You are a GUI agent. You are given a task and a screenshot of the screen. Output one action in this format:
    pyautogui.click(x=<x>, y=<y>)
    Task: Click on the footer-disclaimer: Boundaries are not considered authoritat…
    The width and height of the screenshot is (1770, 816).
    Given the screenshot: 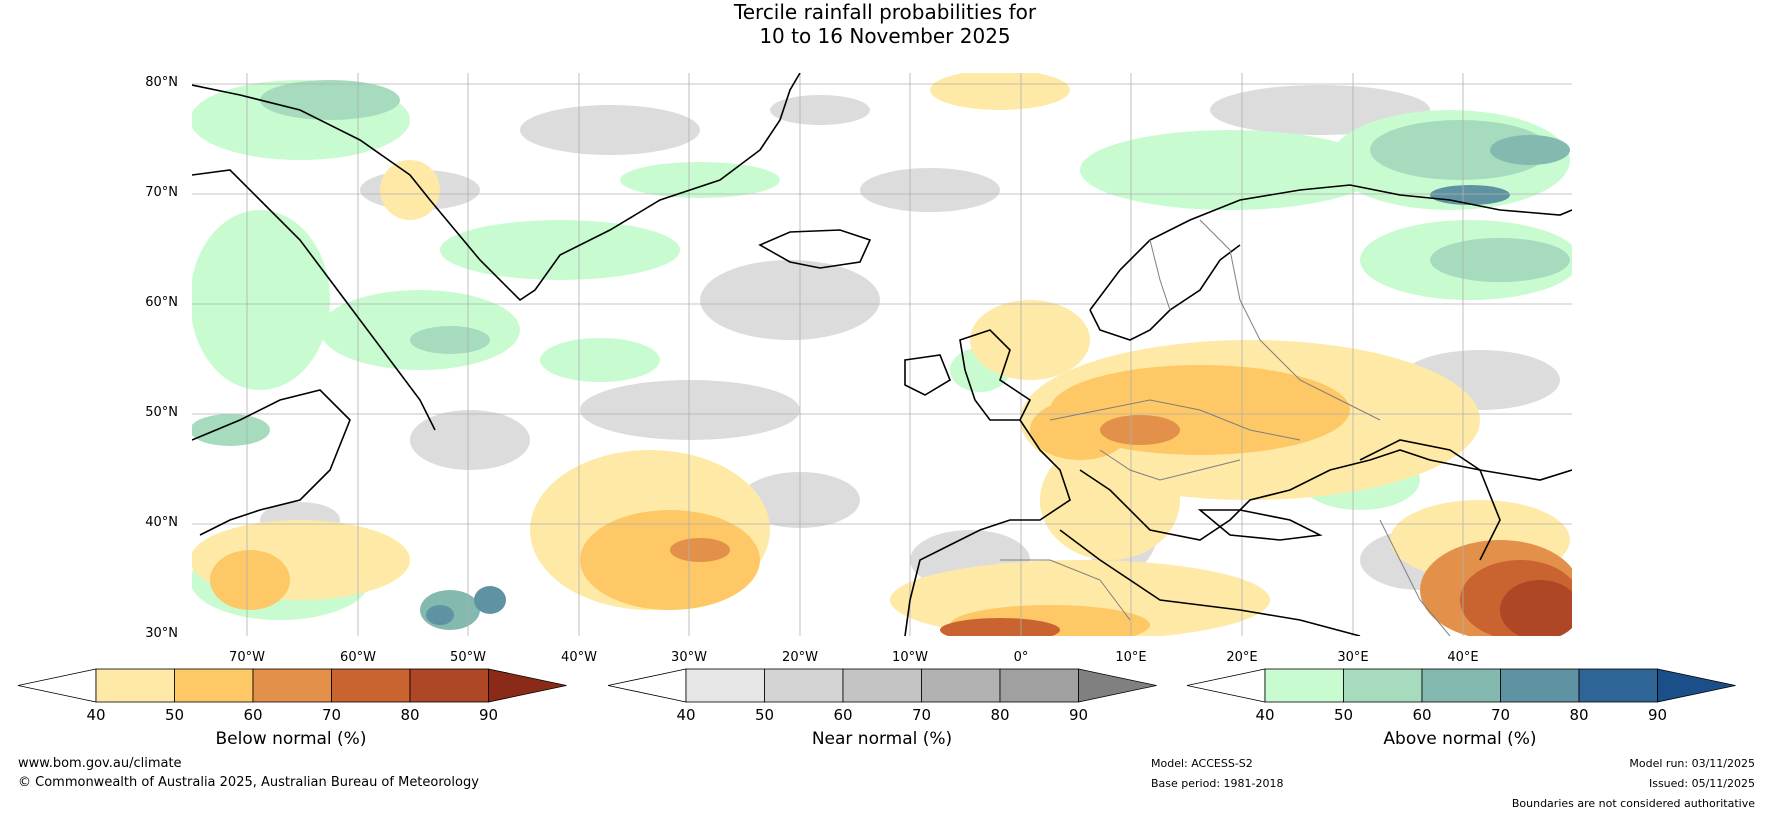 What is the action you would take?
    pyautogui.click(x=1633, y=803)
    